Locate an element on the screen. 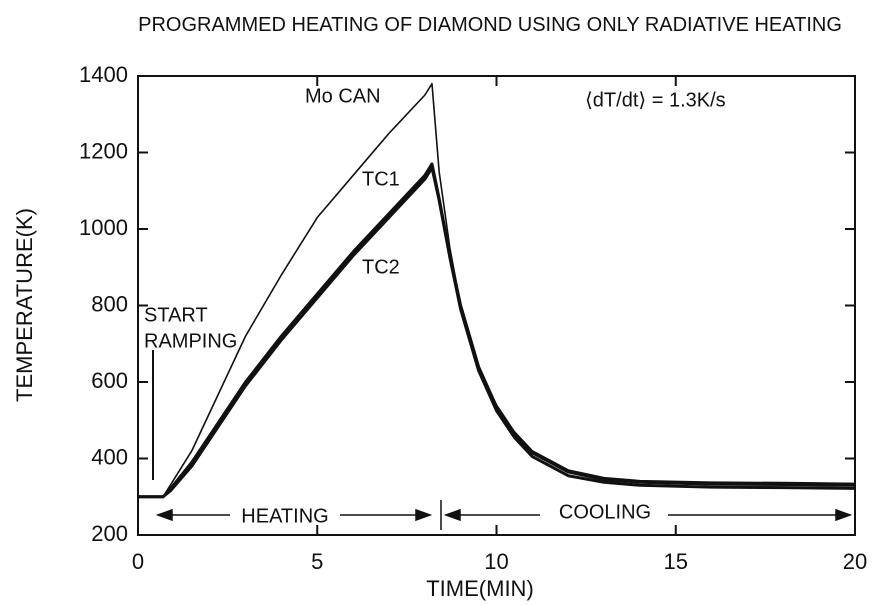  y-tick-label: 800 is located at coordinates (109, 303).